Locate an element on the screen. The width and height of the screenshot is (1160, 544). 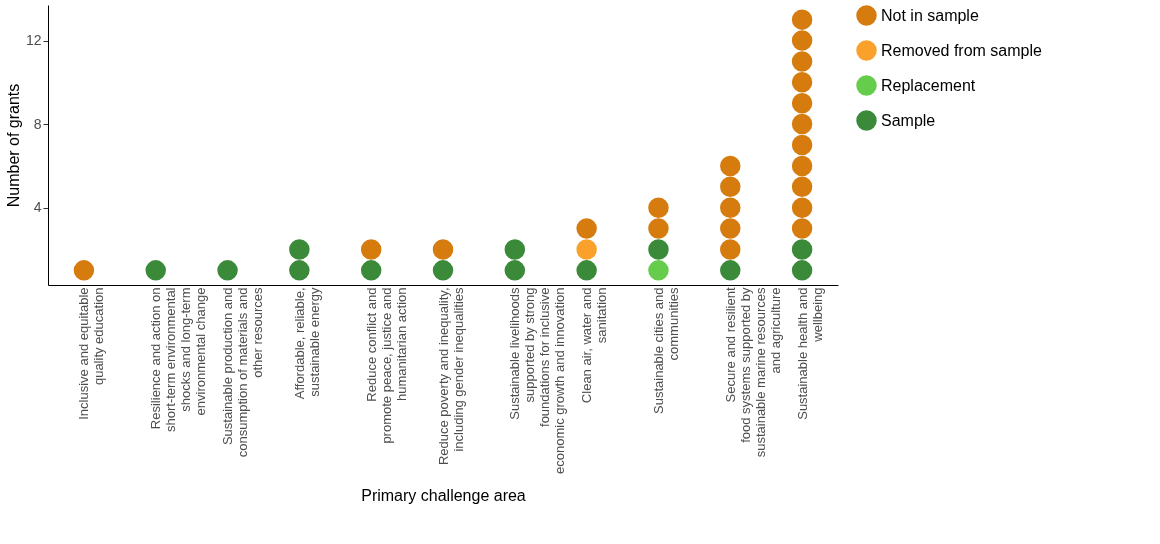
legend-label: Not in sample is located at coordinates (930, 15).